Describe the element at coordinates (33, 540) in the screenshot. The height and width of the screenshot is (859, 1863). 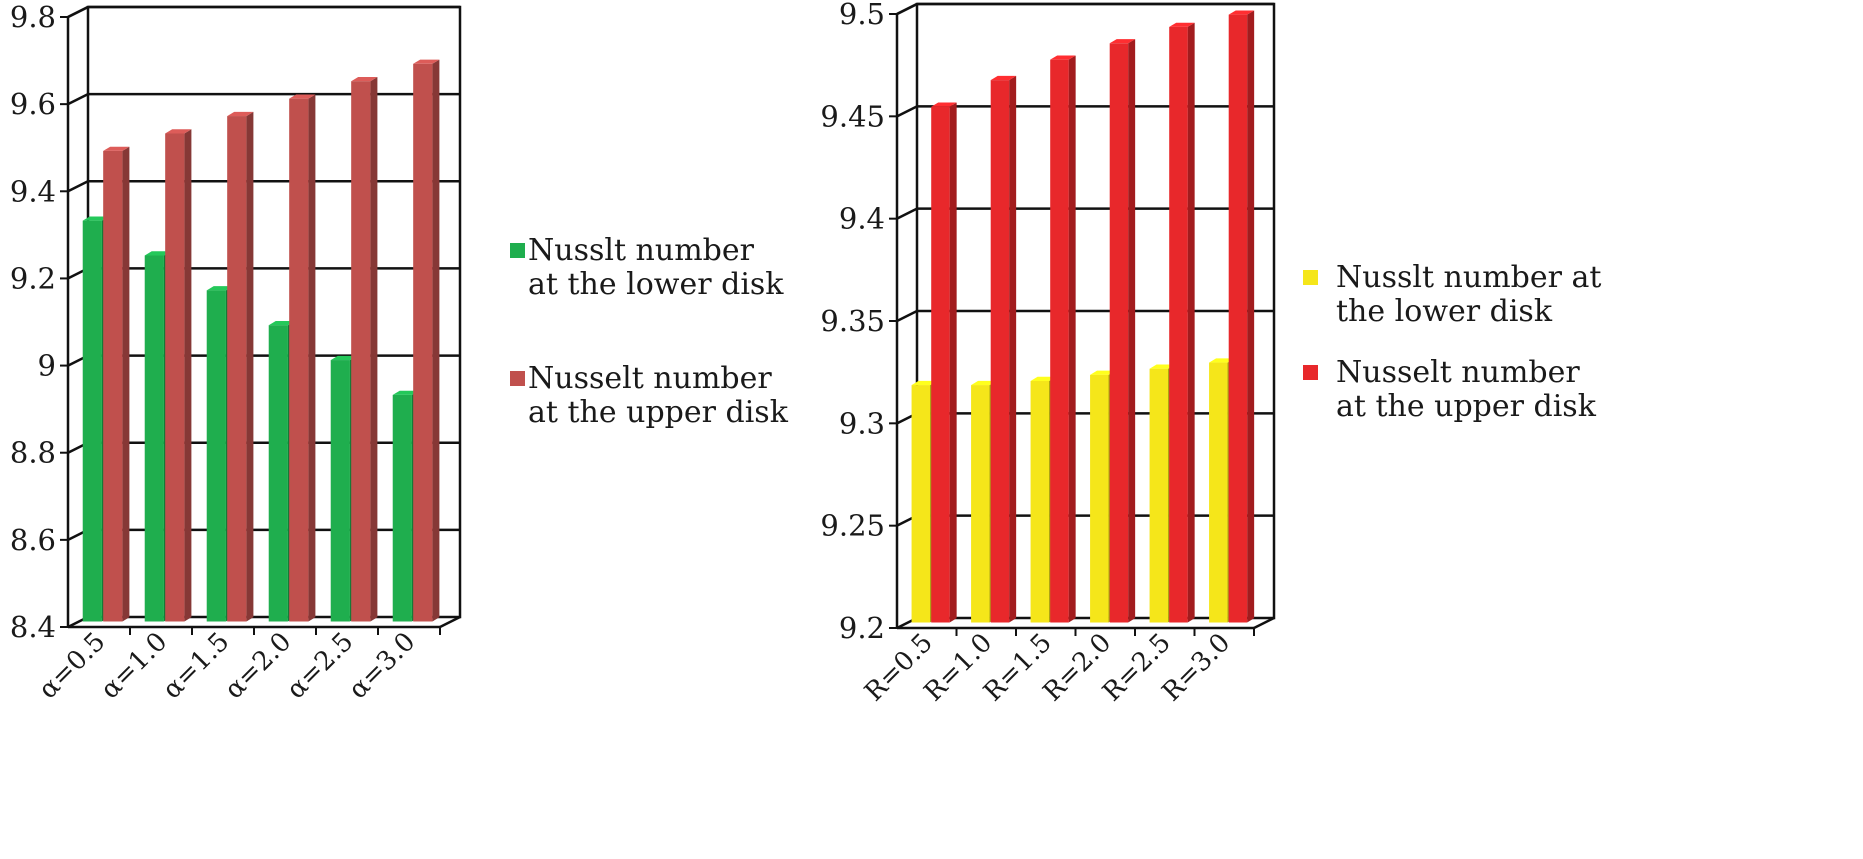
I see `y-tick-label: 8.6` at that location.